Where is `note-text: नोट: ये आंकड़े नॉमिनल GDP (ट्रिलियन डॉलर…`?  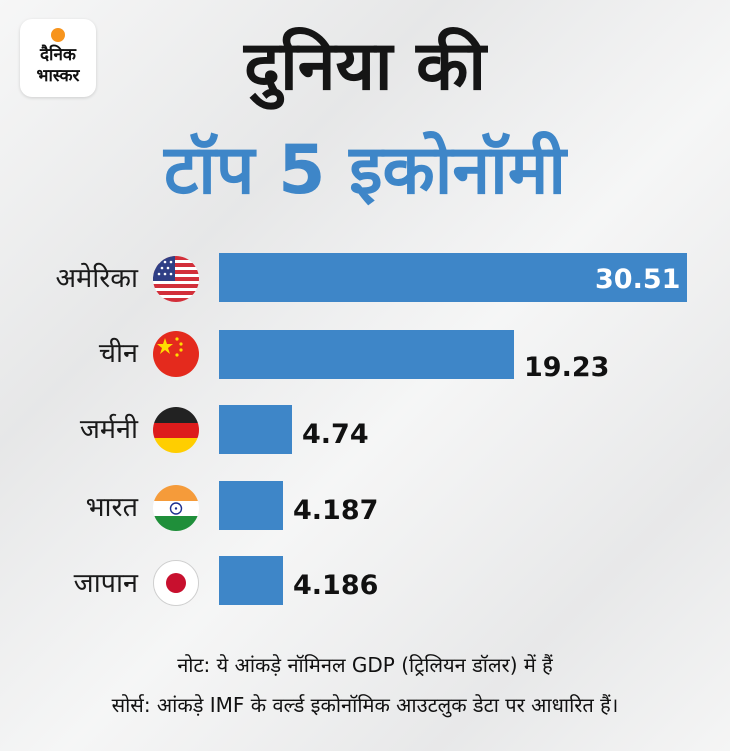
note-text: नोट: ये आंकड़े नॉमिनल GDP (ट्रिलियन डॉलर… is located at coordinates (365, 665).